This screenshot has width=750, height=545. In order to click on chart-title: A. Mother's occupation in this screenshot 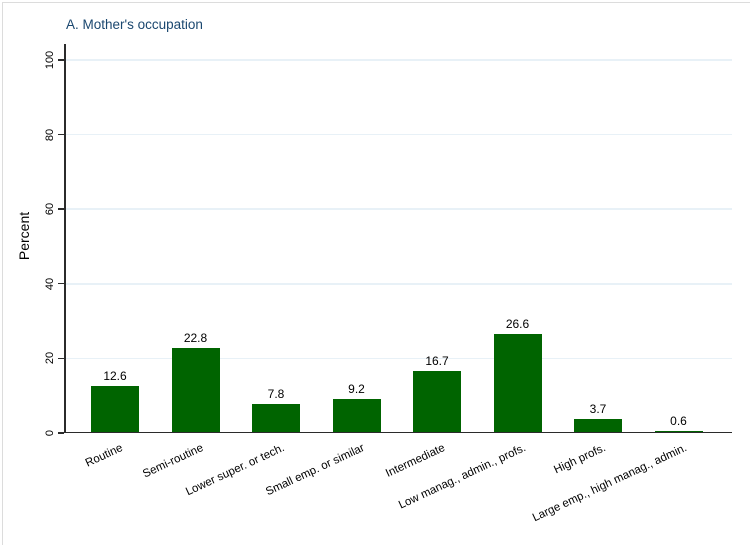, I will do `click(134, 24)`.